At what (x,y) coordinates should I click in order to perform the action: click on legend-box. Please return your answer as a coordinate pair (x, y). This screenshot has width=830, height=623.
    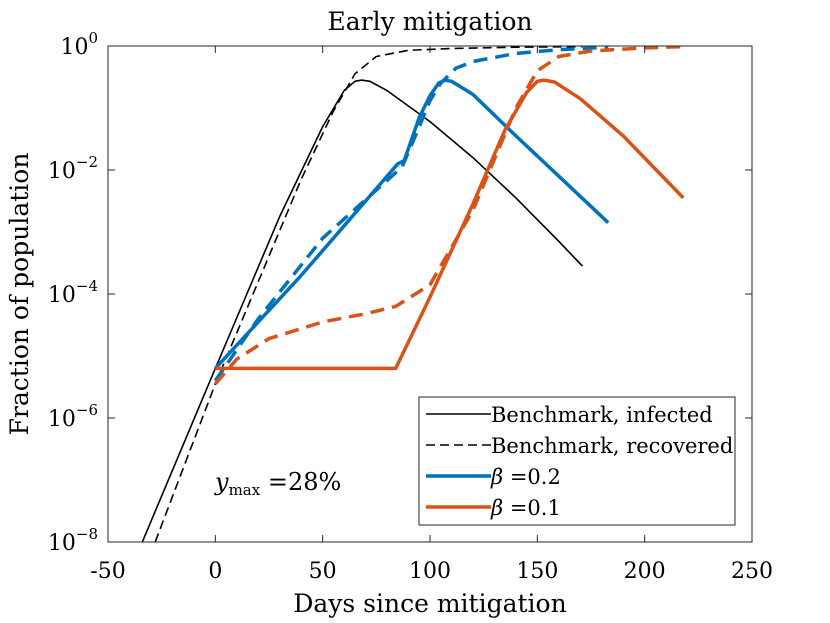
    Looking at the image, I should click on (577, 461).